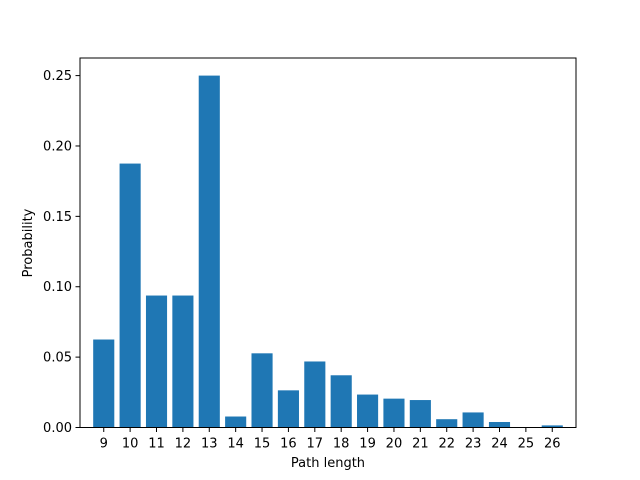  What do you see at coordinates (57, 428) in the screenshot?
I see `y-tick-label: 0.00` at bounding box center [57, 428].